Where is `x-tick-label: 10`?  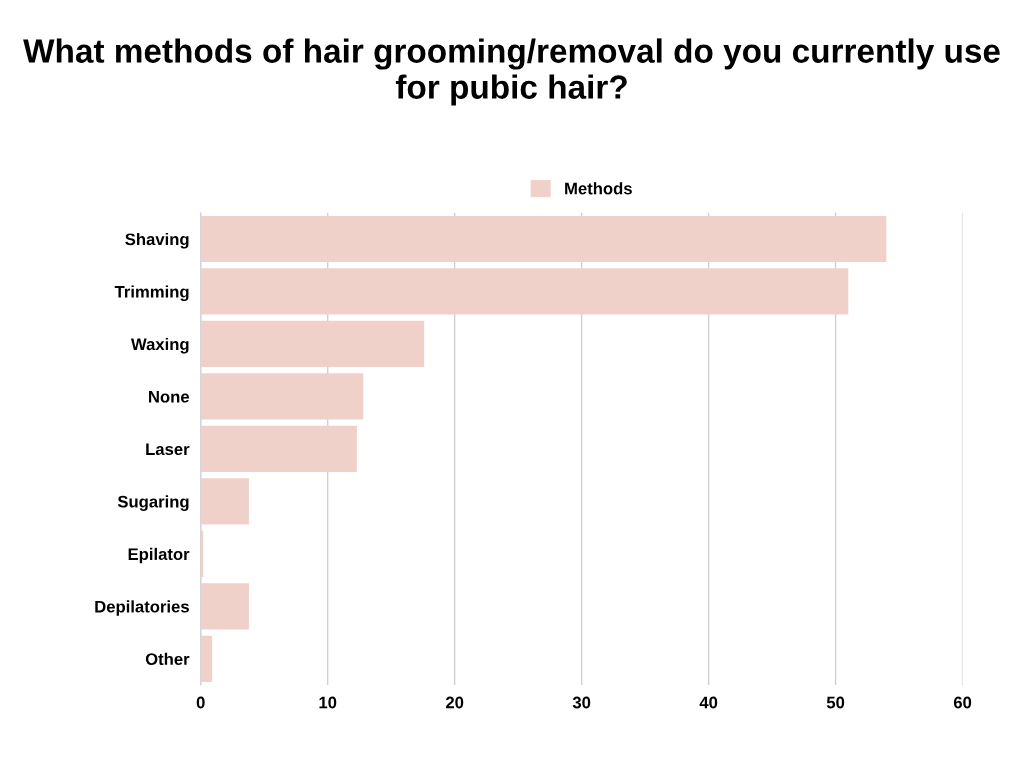
x-tick-label: 10 is located at coordinates (328, 702).